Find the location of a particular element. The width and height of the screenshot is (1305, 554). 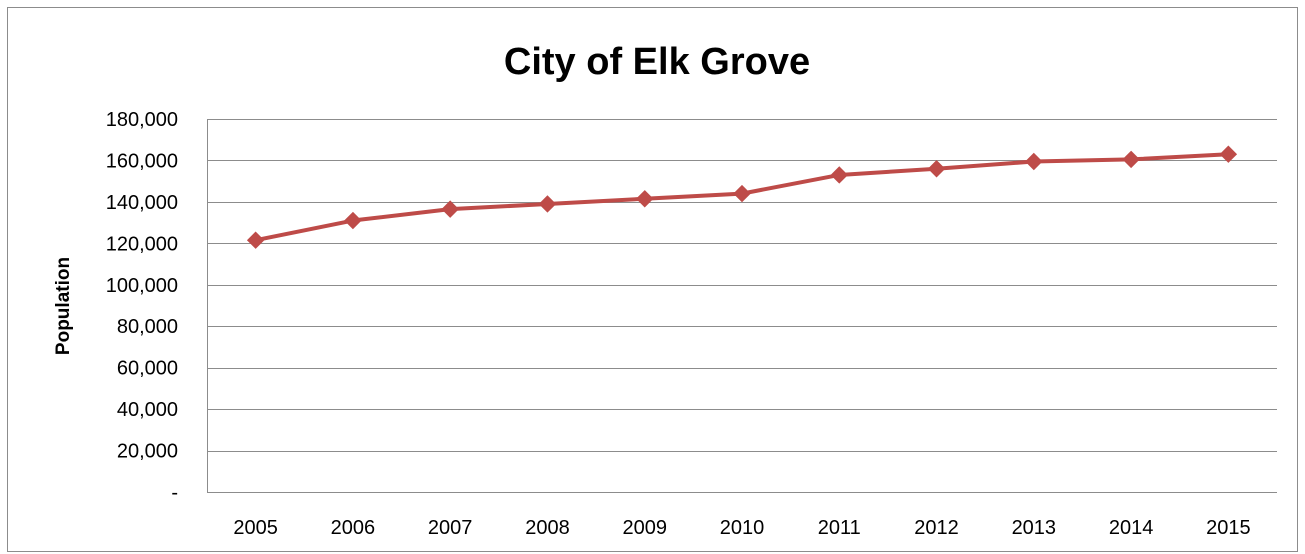

y-tick-label: 100,000 is located at coordinates (142, 286).